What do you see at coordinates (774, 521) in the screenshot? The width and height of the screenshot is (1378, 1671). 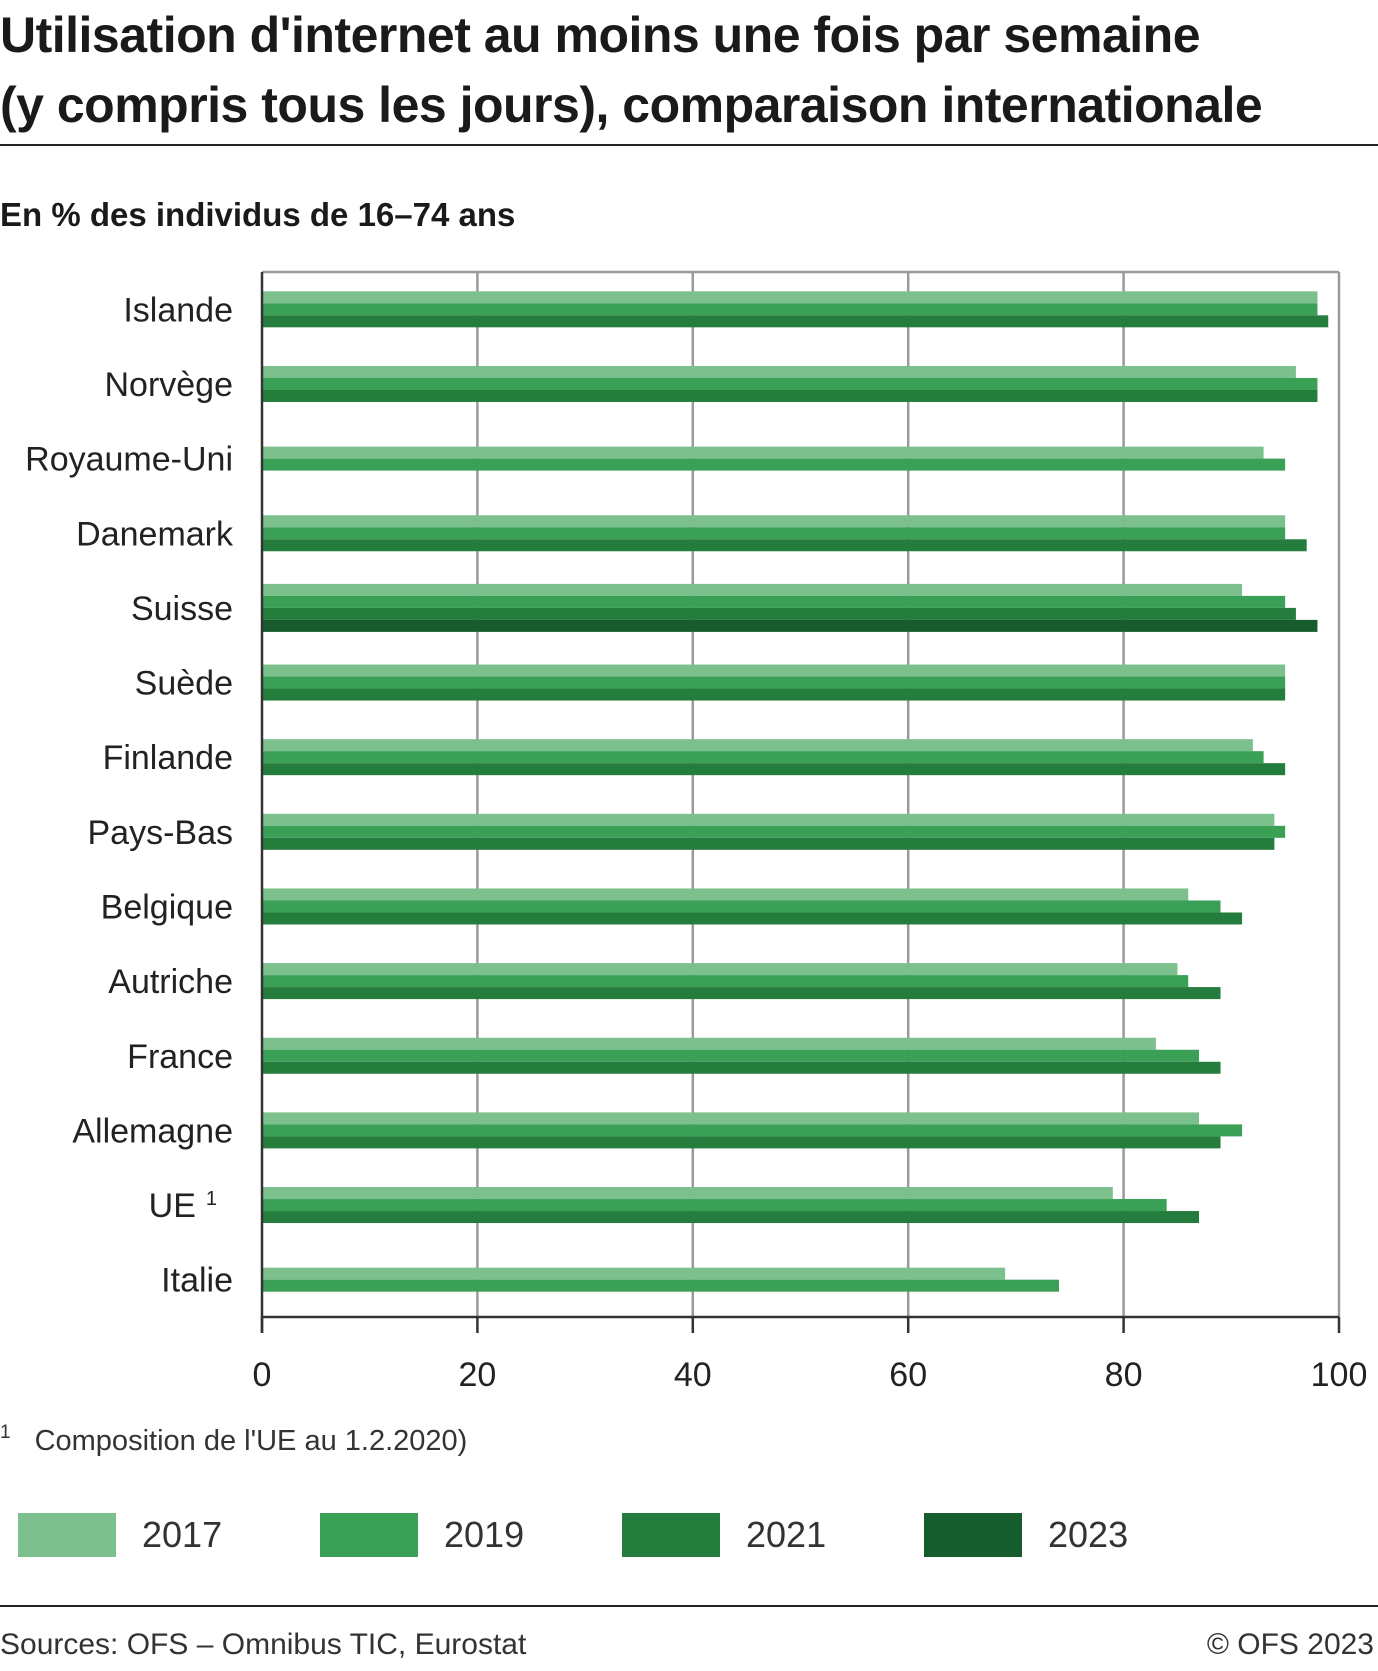 I see `bar: Danemark 2017: 95` at bounding box center [774, 521].